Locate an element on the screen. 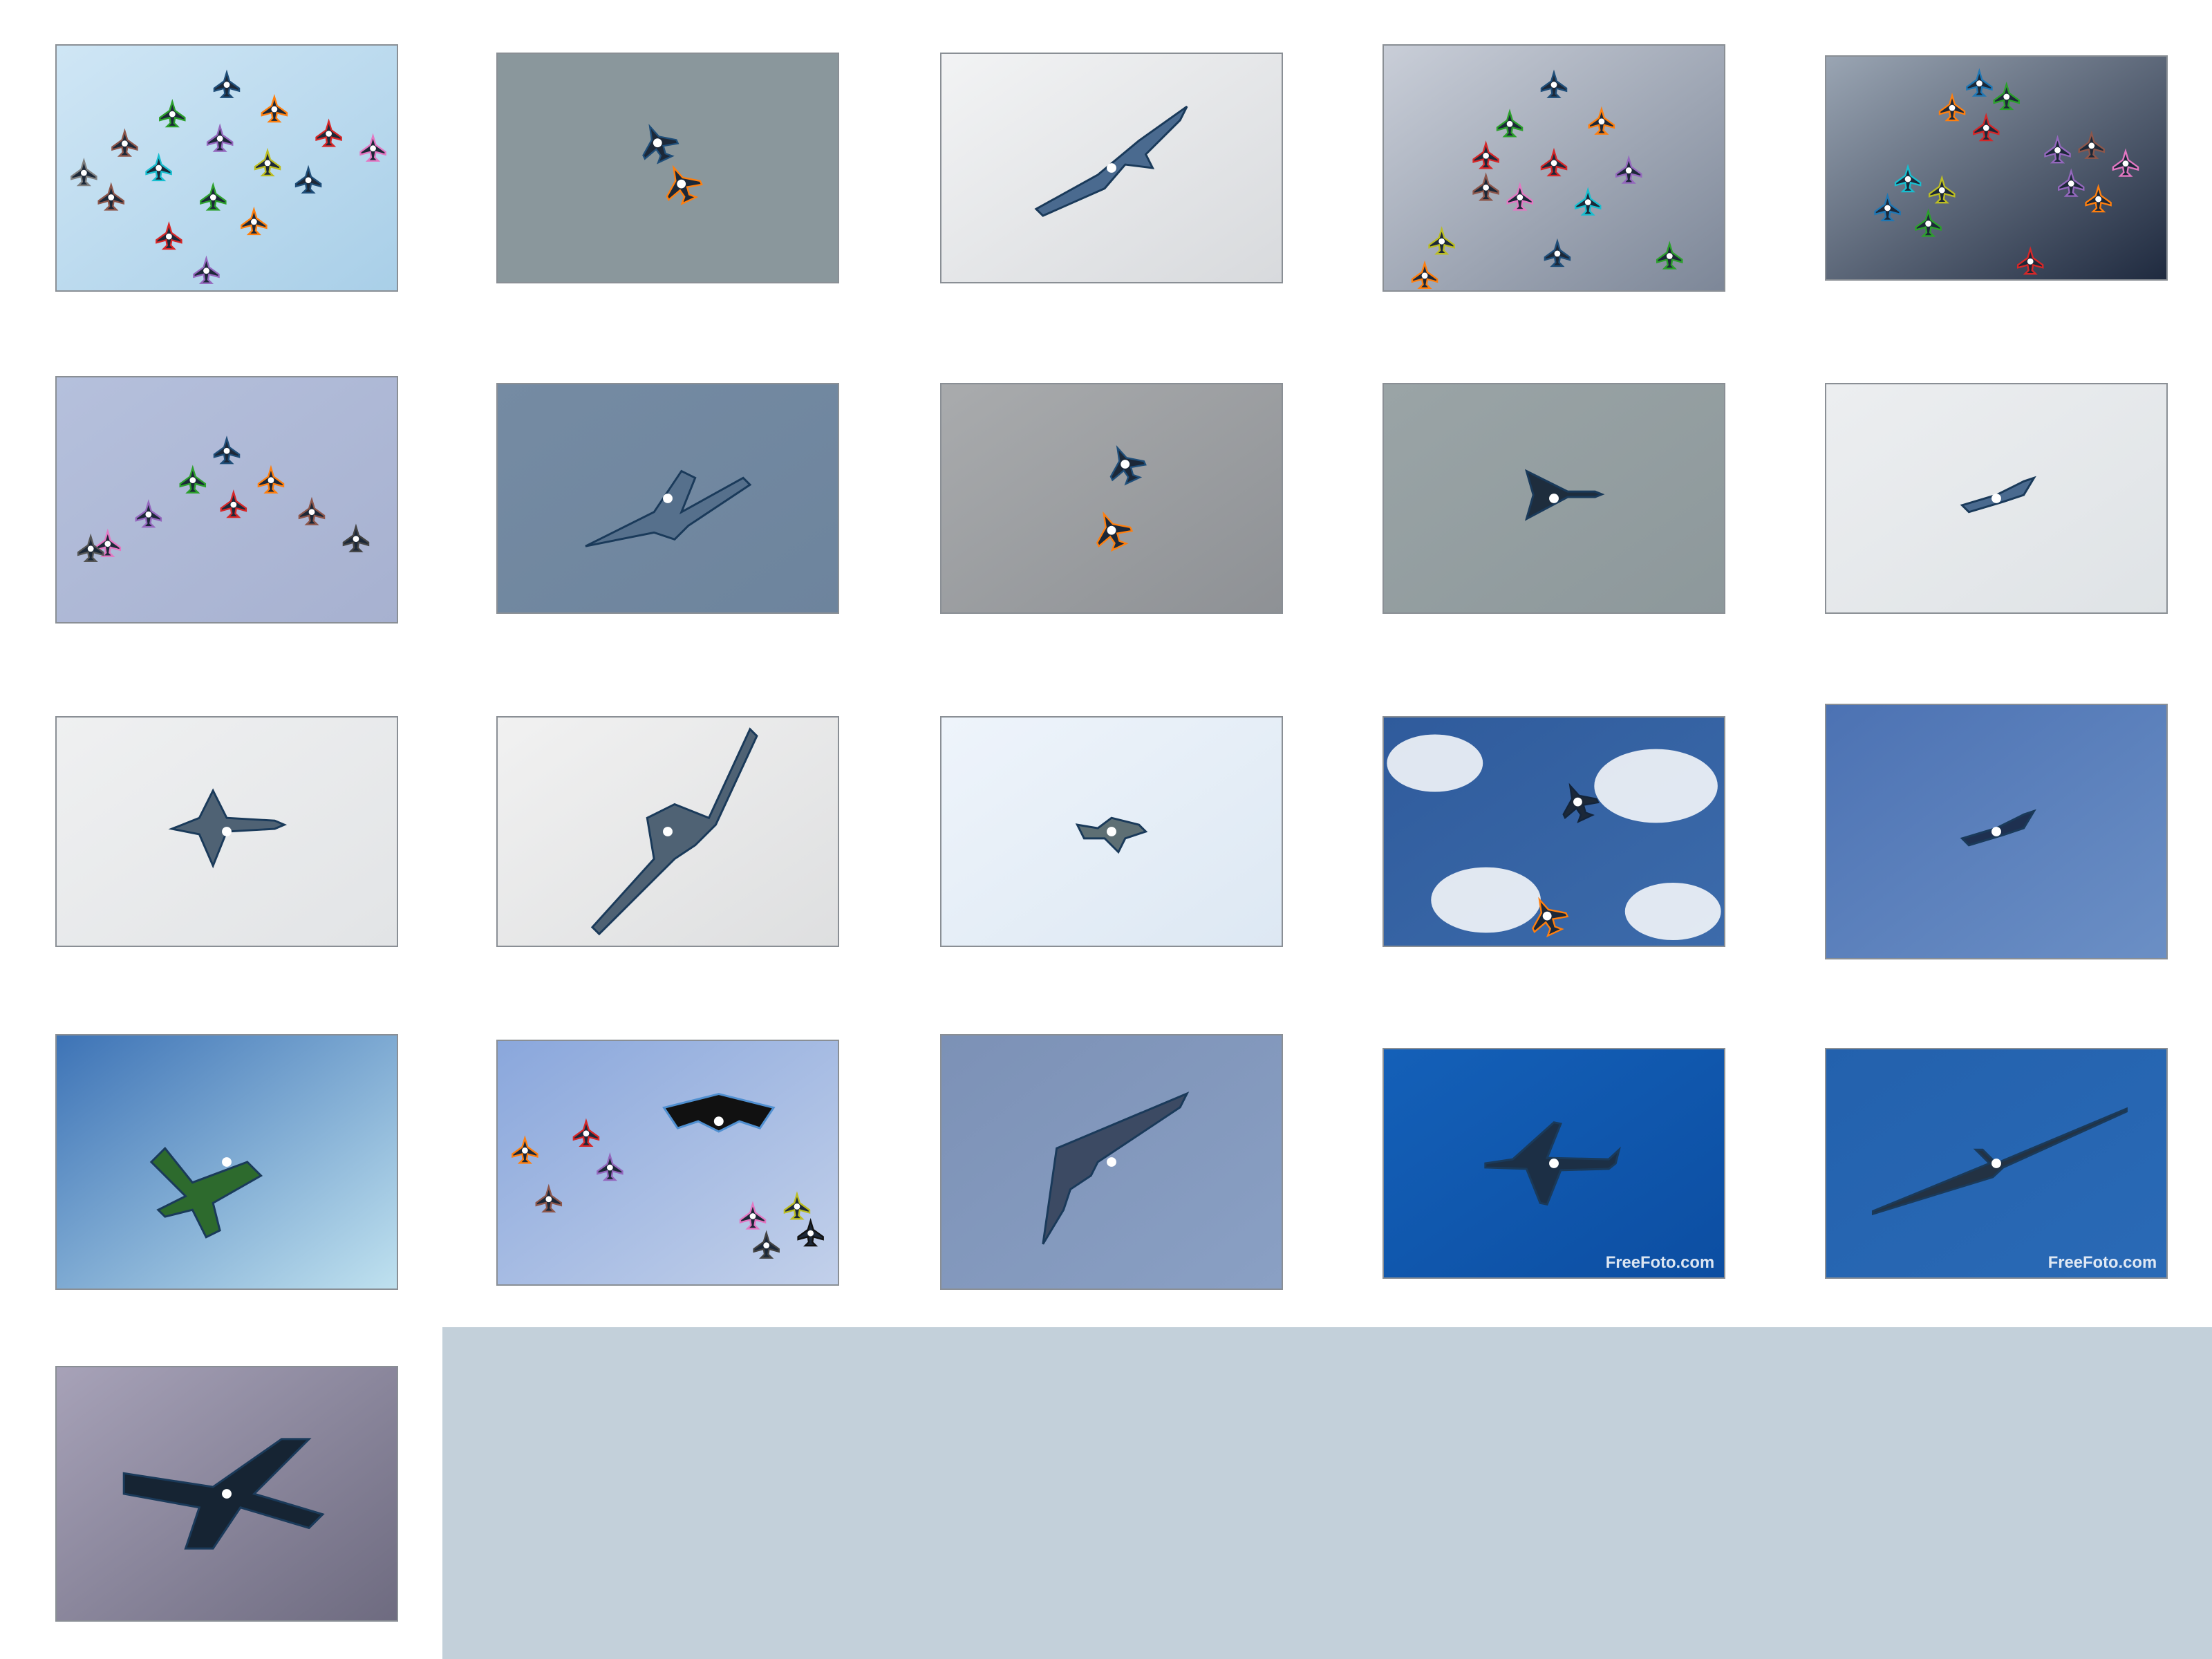 Image resolution: width=2212 pixels, height=1659 pixels. thumbnail-spitfire-pale is located at coordinates (1111, 831).